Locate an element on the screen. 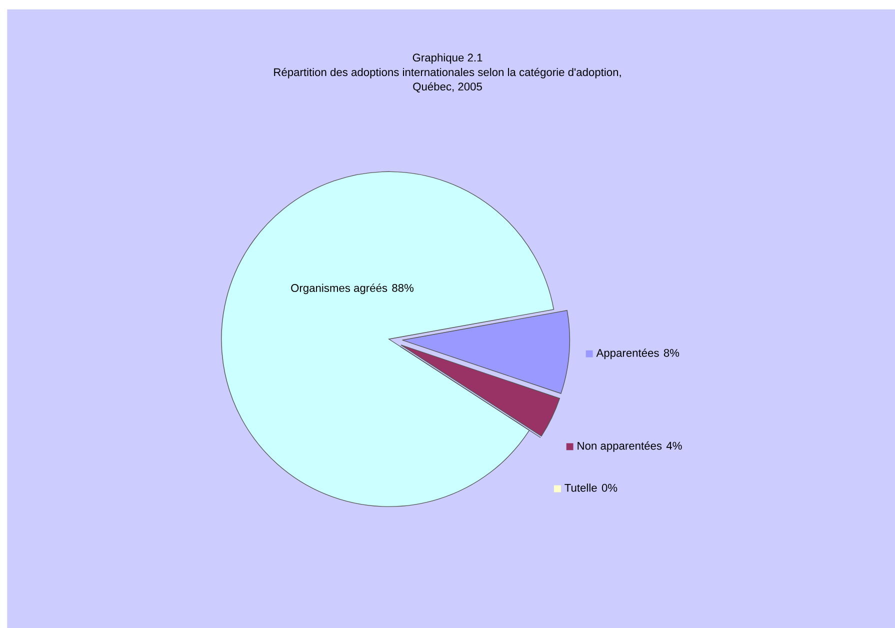 This screenshot has height=628, width=895. chart-title: Graphique 2.1 Répartition des adoptions internationales selon la catégorie d'adoption, Québec, 2005 is located at coordinates (447, 72).